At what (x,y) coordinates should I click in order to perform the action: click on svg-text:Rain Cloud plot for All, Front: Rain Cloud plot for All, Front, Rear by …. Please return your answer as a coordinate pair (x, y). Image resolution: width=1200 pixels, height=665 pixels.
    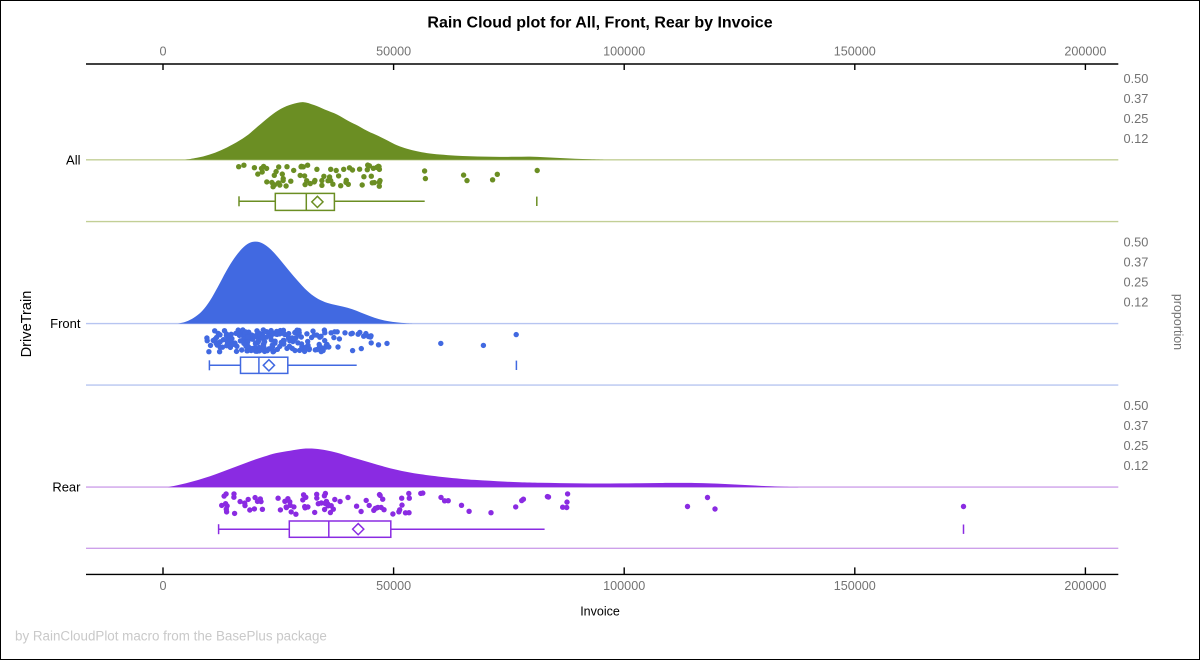
    Looking at the image, I should click on (599, 23).